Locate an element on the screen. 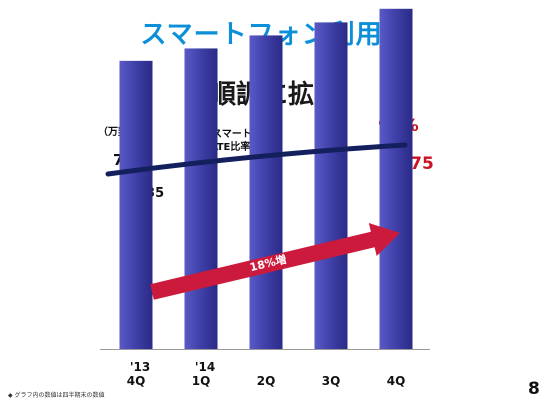  x-tick-label-1-2: 4Q is located at coordinates (136, 381).